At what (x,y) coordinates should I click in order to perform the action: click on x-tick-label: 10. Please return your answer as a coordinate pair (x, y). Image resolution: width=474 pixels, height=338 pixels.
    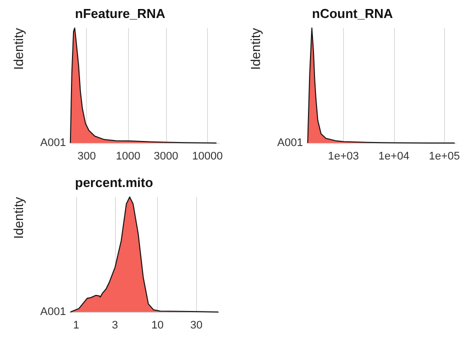
    Looking at the image, I should click on (157, 326).